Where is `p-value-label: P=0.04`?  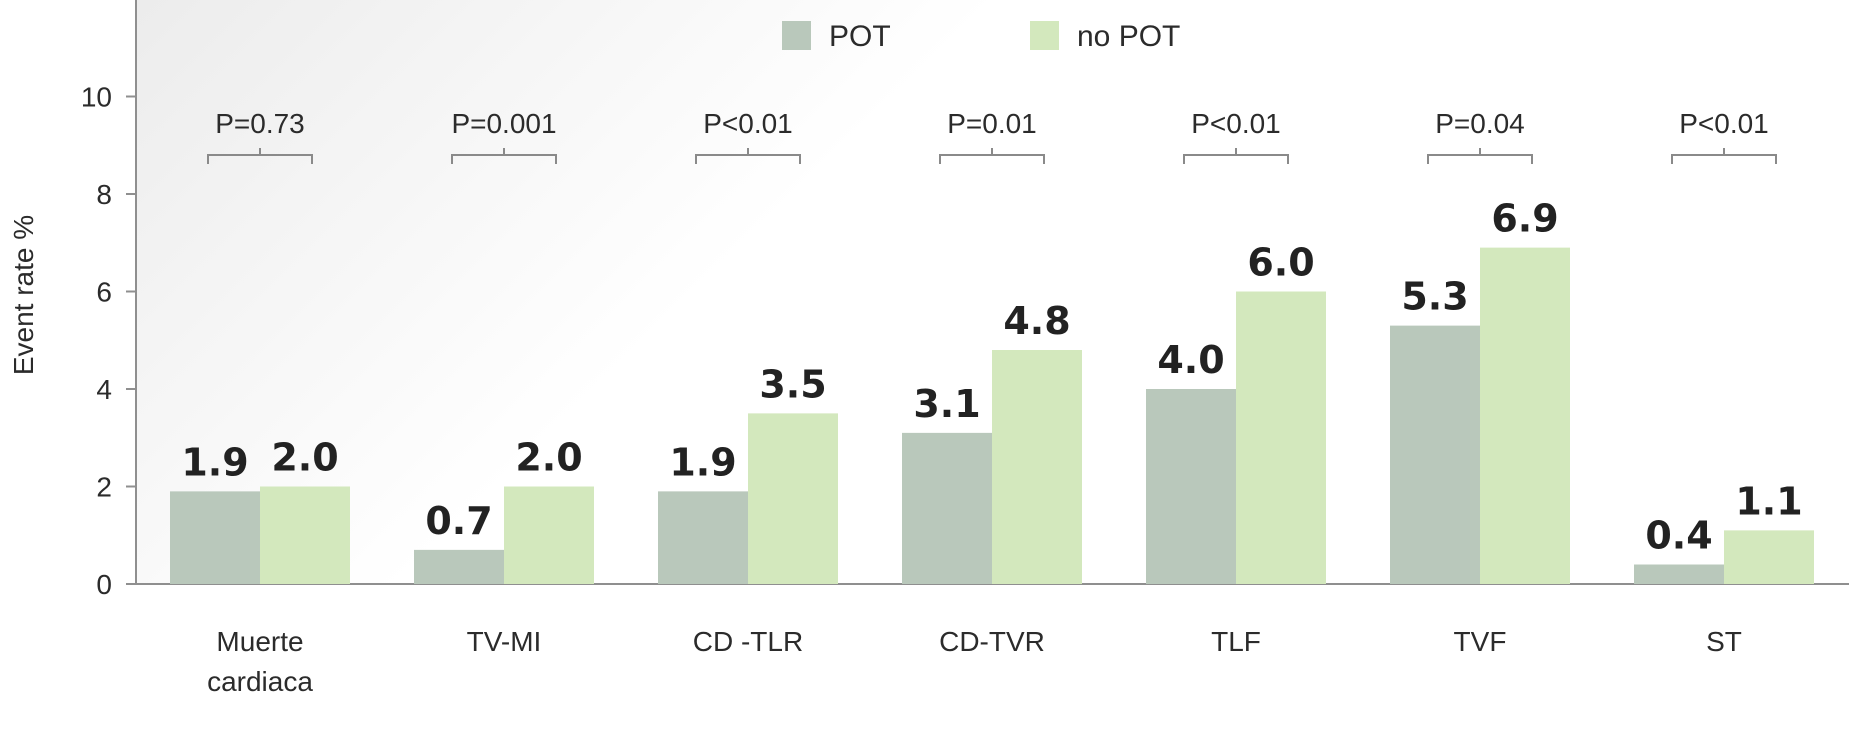
p-value-label: P=0.04 is located at coordinates (1480, 123).